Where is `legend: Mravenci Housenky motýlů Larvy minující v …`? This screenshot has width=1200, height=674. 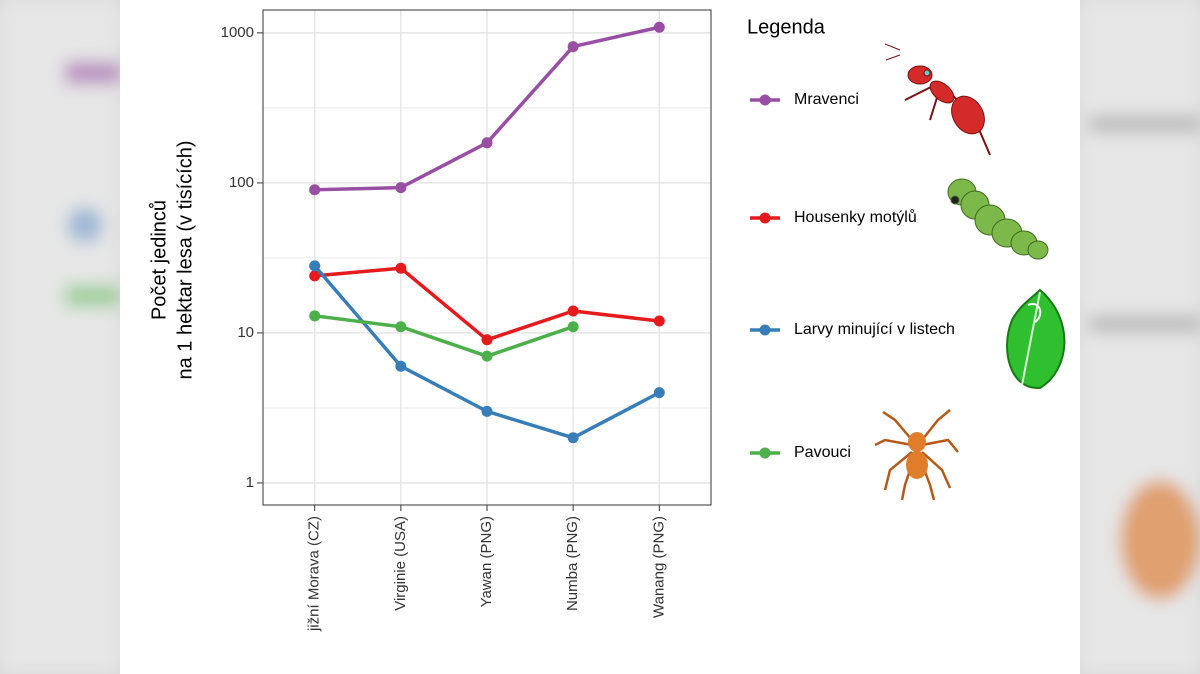 legend: Mravenci Housenky motýlů Larvy minující v … is located at coordinates (852, 276).